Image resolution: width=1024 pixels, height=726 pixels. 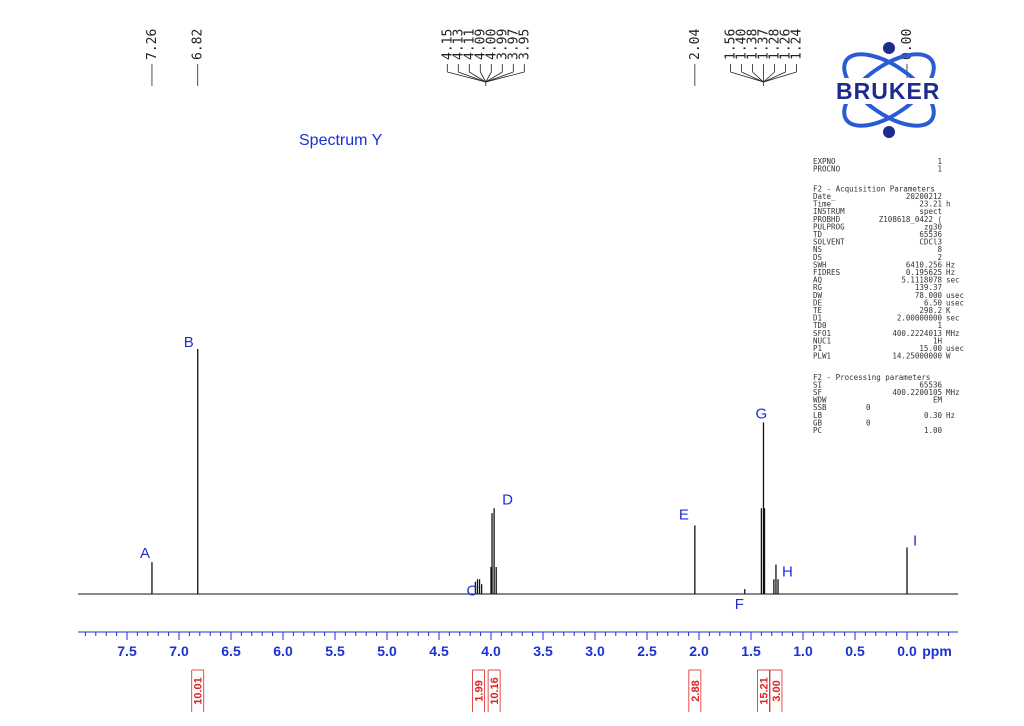 What do you see at coordinates (820, 325) in the screenshot?
I see `param-name: TD0` at bounding box center [820, 325].